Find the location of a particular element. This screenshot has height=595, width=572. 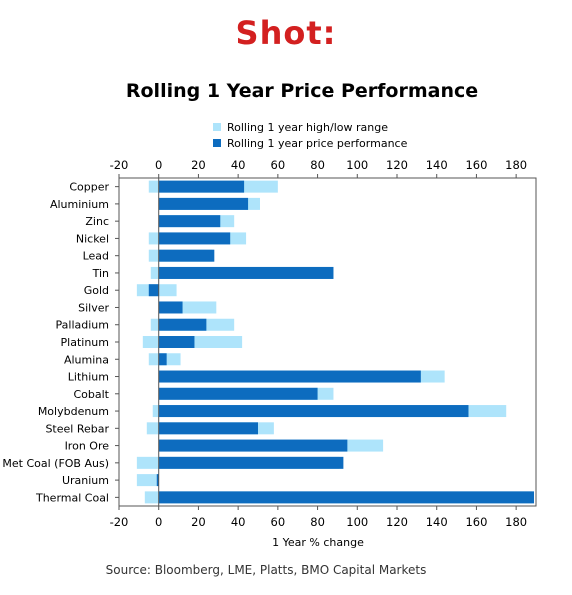

performance-bar-gold is located at coordinates (153, 290).